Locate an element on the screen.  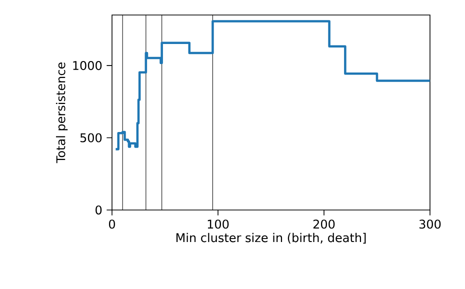
y-tick-label: 0 is located at coordinates (99, 210).